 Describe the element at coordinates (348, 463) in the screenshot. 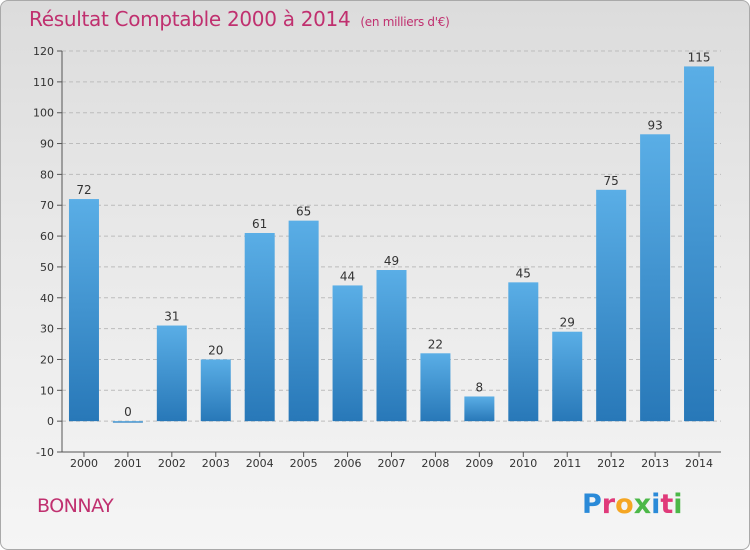

I see `x-tick-label: 2006` at that location.